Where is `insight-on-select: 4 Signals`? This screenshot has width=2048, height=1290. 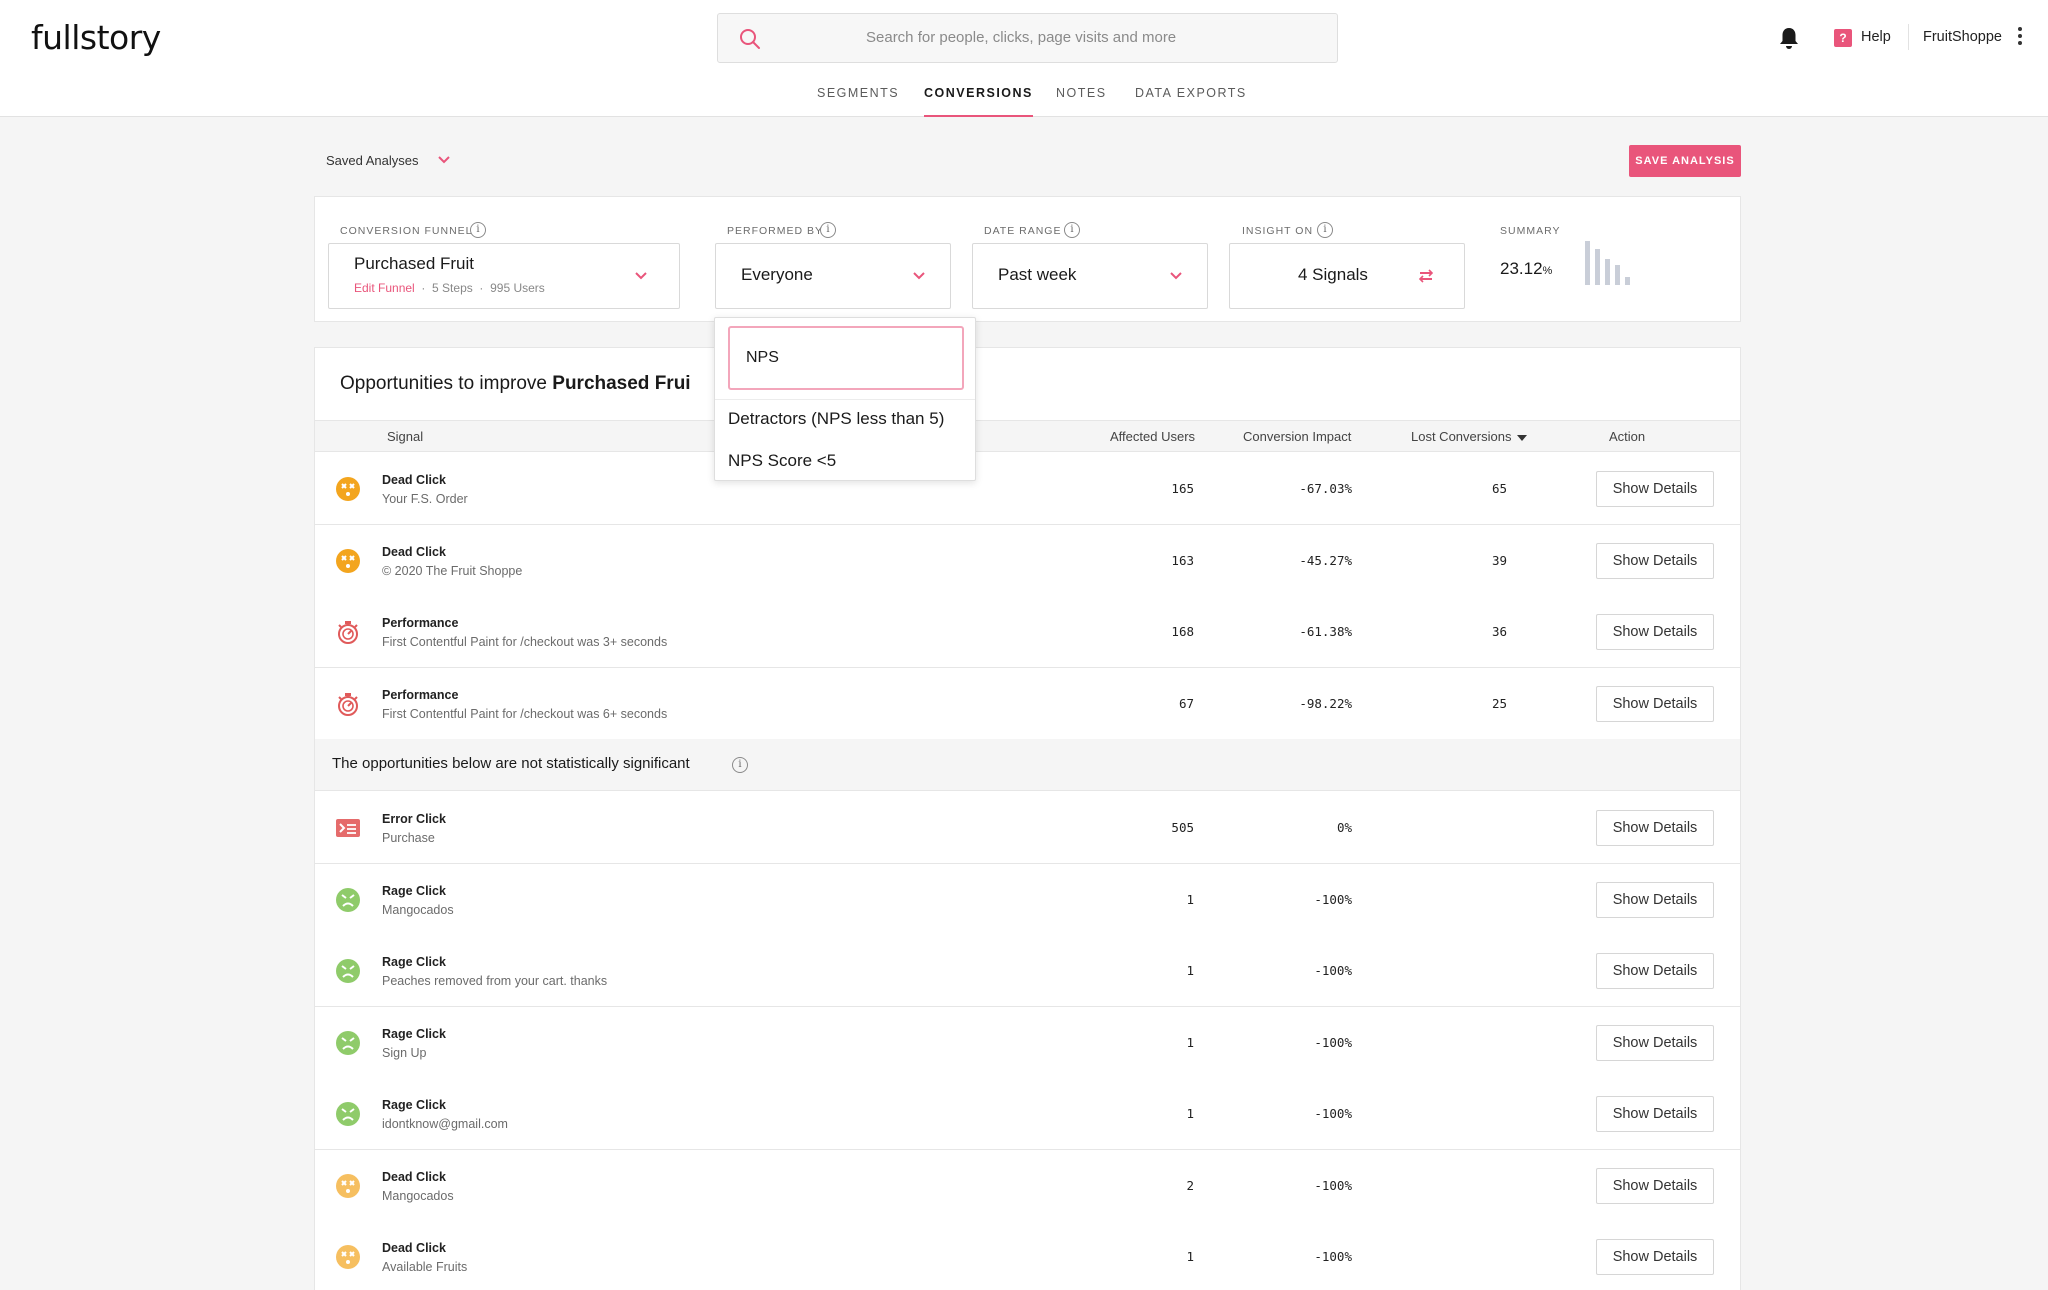
insight-on-select: 4 Signals is located at coordinates (1347, 276).